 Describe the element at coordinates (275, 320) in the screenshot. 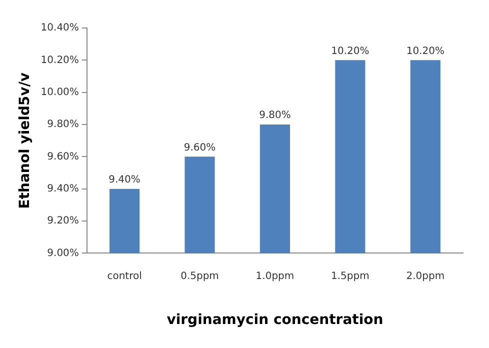

I see `x-axis-title: virginamycin concentration` at that location.